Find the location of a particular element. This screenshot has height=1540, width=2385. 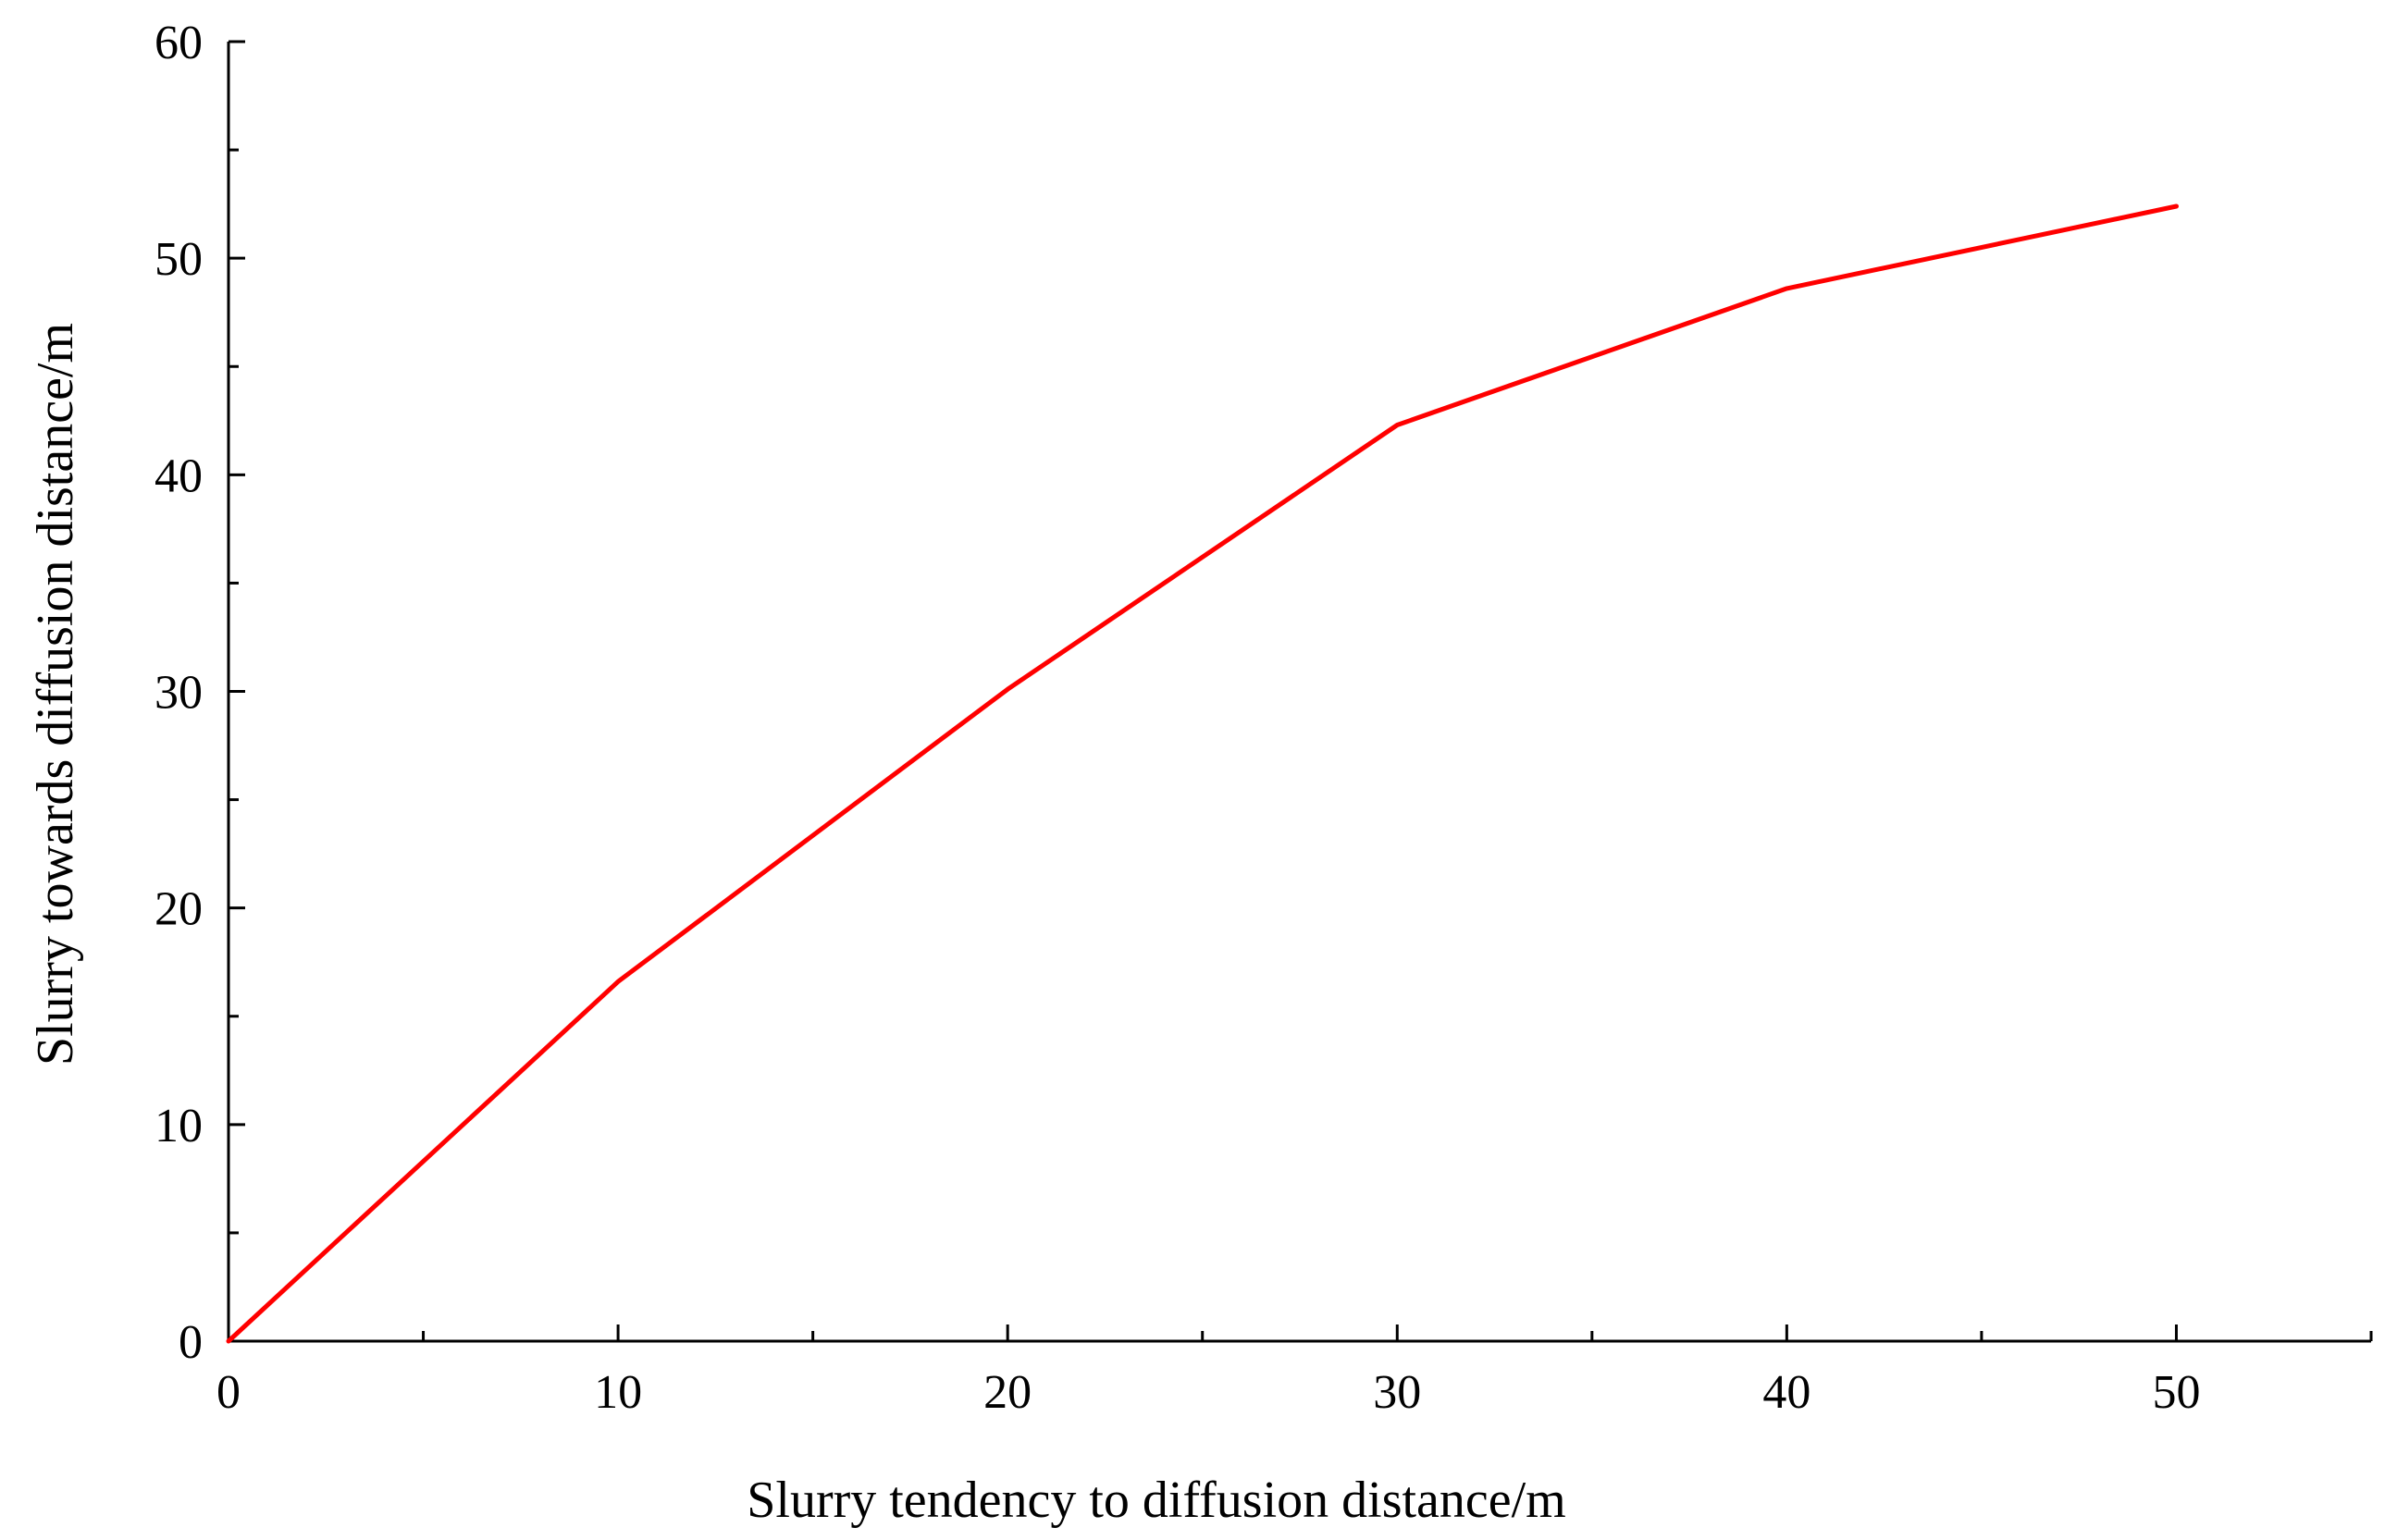

y-tick-label: 0 is located at coordinates (191, 1342).